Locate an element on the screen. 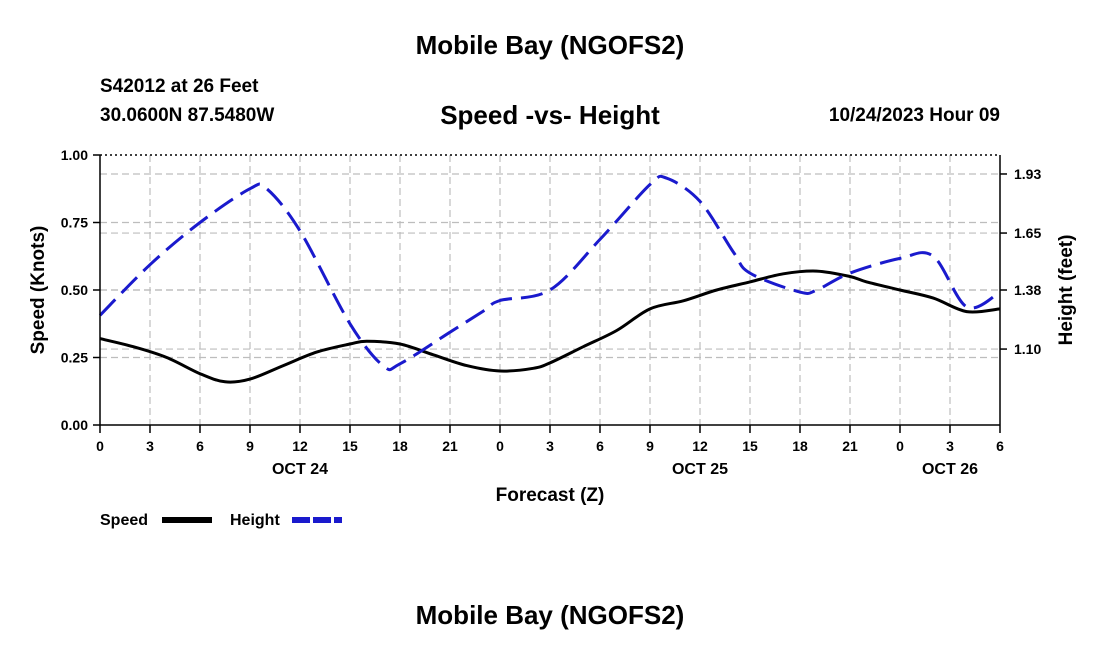 Image resolution: width=1100 pixels, height=650 pixels. station-coordinates: 30.0600N 87.5480W is located at coordinates (187, 115).